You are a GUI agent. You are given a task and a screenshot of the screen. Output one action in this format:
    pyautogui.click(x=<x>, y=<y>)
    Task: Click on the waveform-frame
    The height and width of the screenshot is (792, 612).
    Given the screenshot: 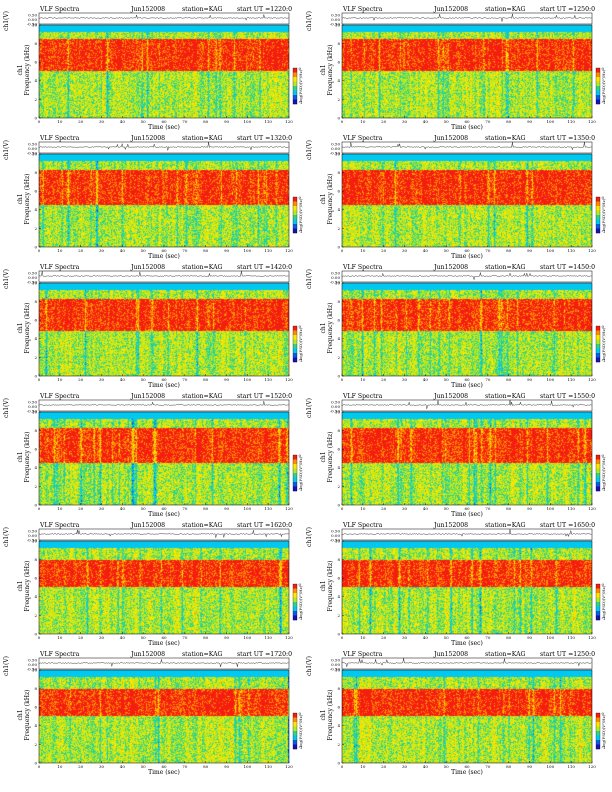 What is the action you would take?
    pyautogui.click(x=164, y=534)
    